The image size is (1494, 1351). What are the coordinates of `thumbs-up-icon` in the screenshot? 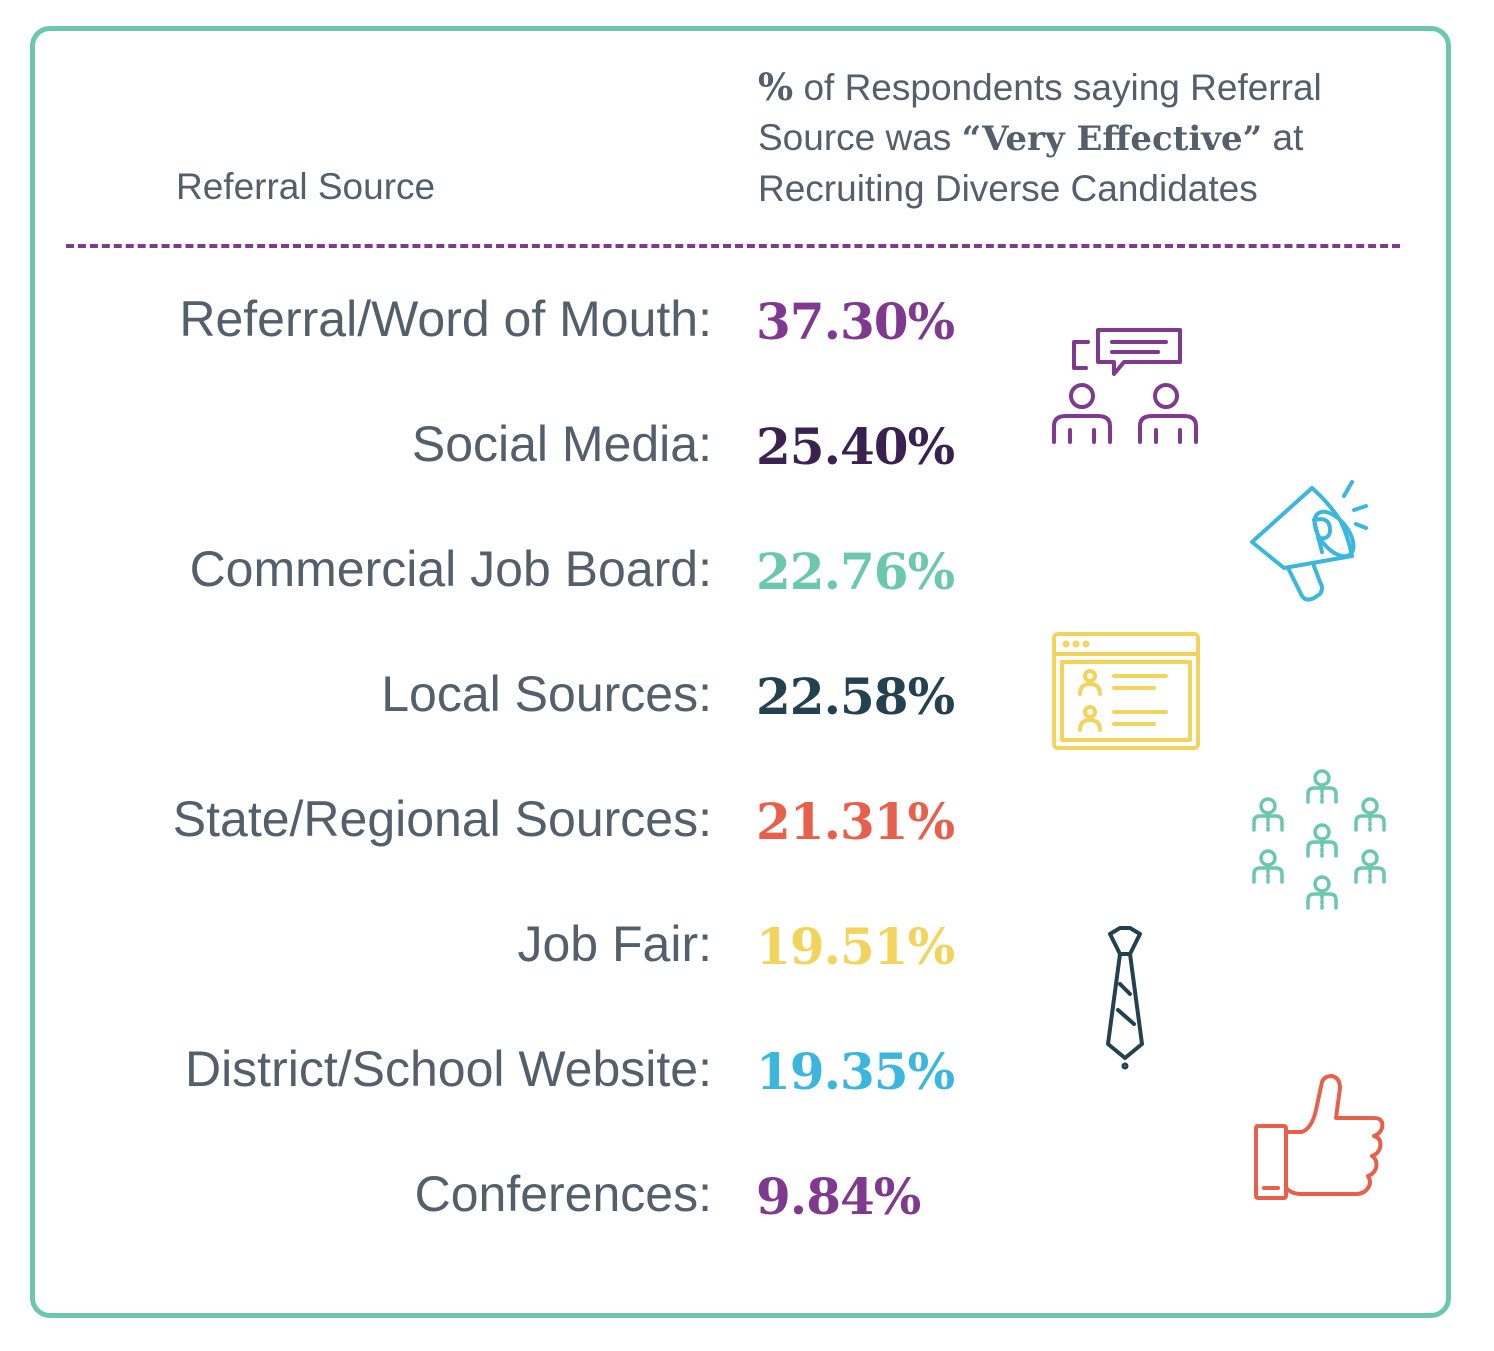 It's located at (1319, 1137).